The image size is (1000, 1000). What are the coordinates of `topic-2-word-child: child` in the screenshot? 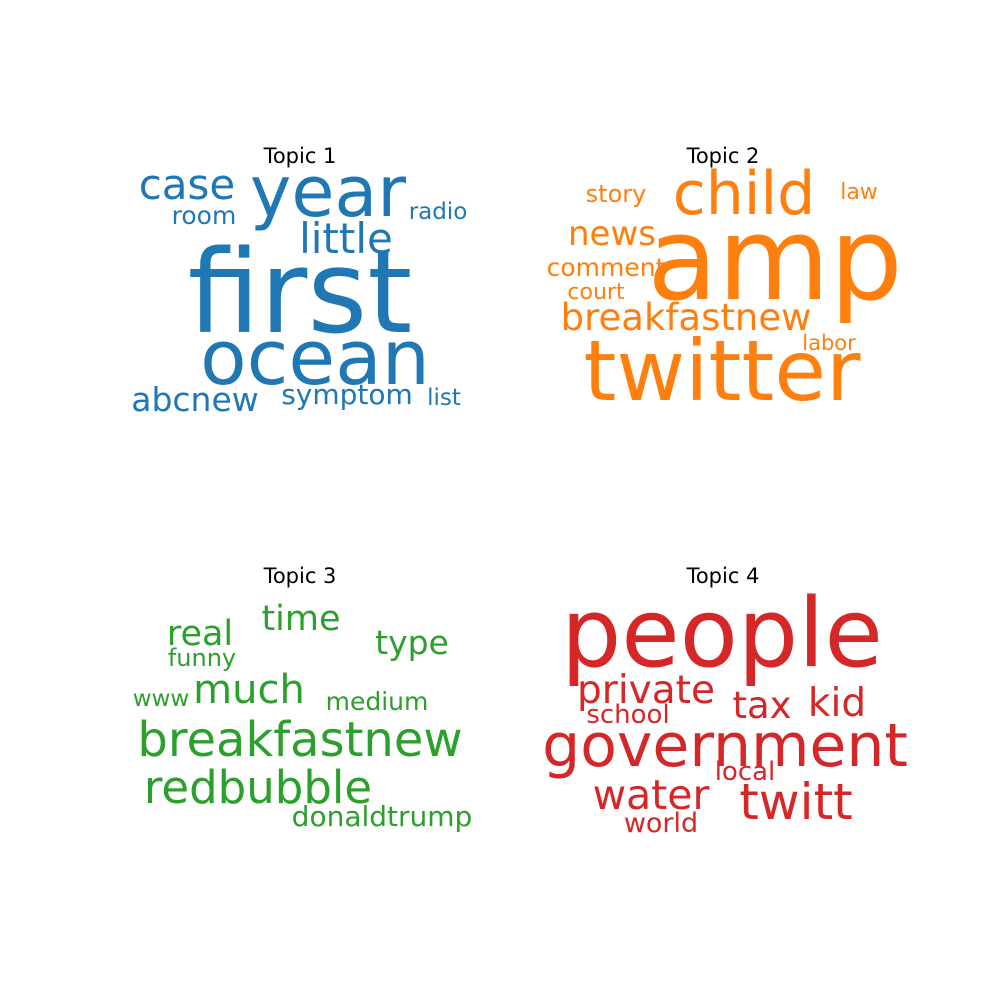 It's located at (744, 194).